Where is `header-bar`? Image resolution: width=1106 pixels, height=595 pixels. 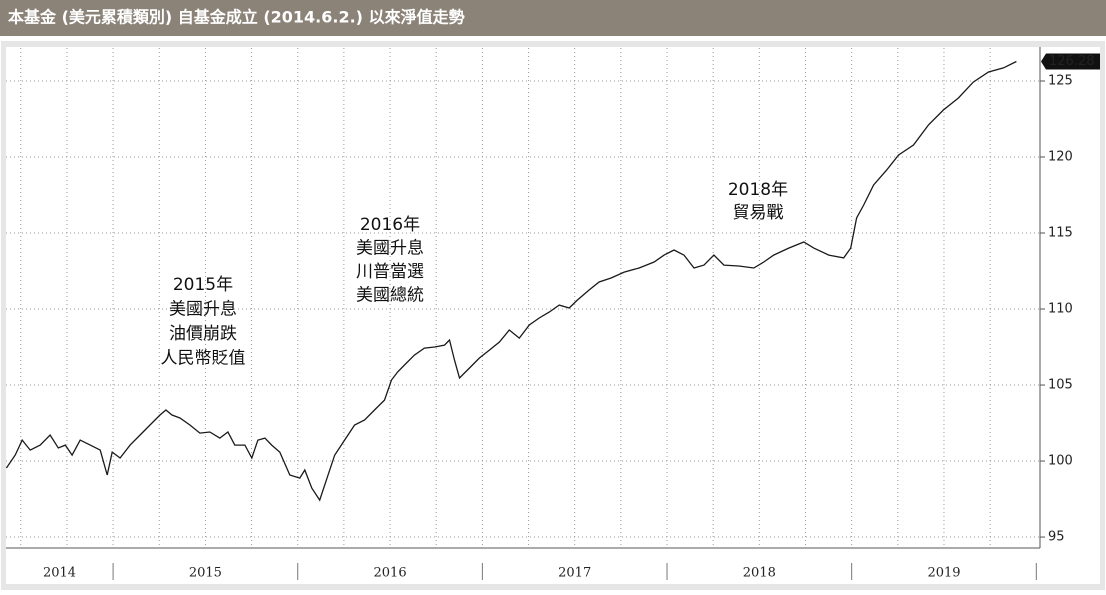 header-bar is located at coordinates (553, 18).